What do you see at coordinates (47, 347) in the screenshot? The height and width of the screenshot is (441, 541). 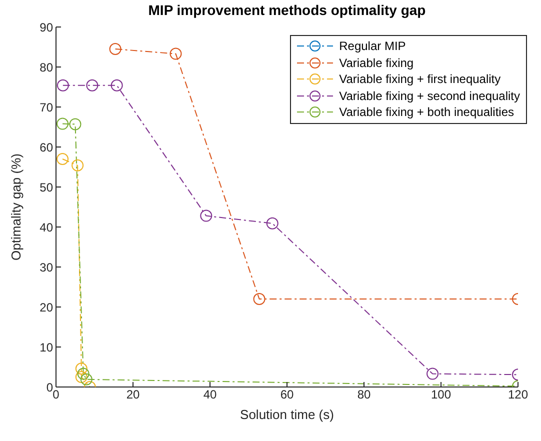 I see `y-tick-label: 10` at bounding box center [47, 347].